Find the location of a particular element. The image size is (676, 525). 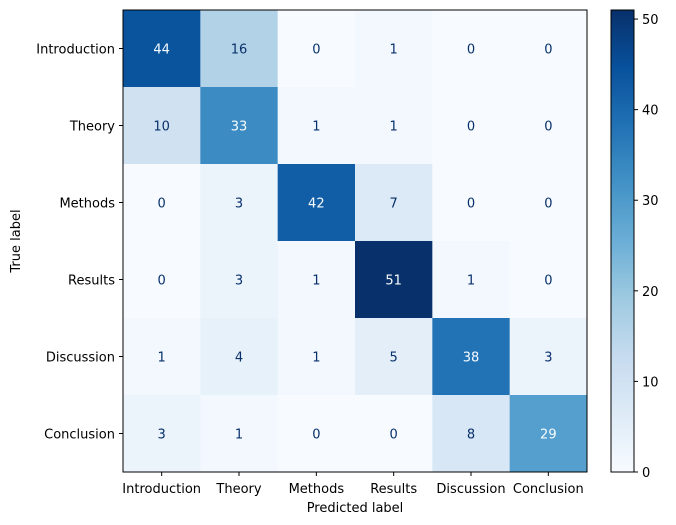

cell-value-label: 29 is located at coordinates (548, 435).